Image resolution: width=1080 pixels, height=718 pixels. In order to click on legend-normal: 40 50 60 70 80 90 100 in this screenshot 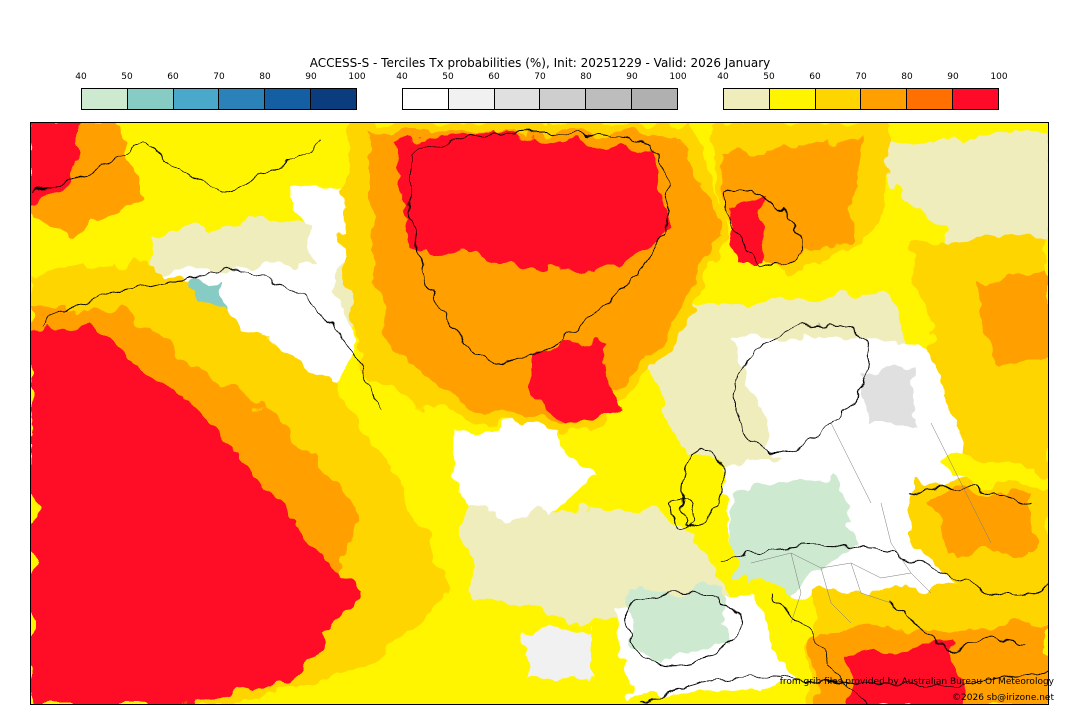, I will do `click(541, 92)`.